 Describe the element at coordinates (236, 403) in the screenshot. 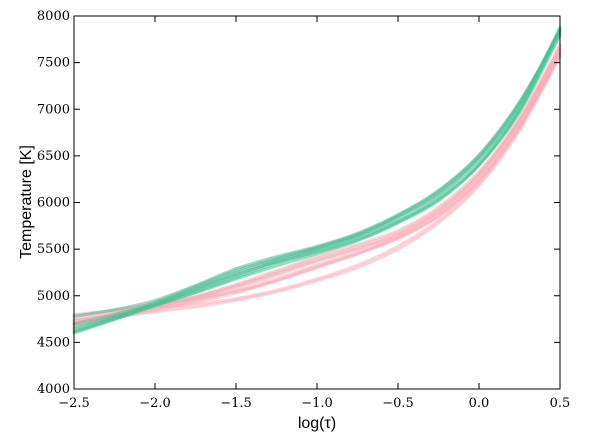

I see `x-tick-label: −1.5` at that location.